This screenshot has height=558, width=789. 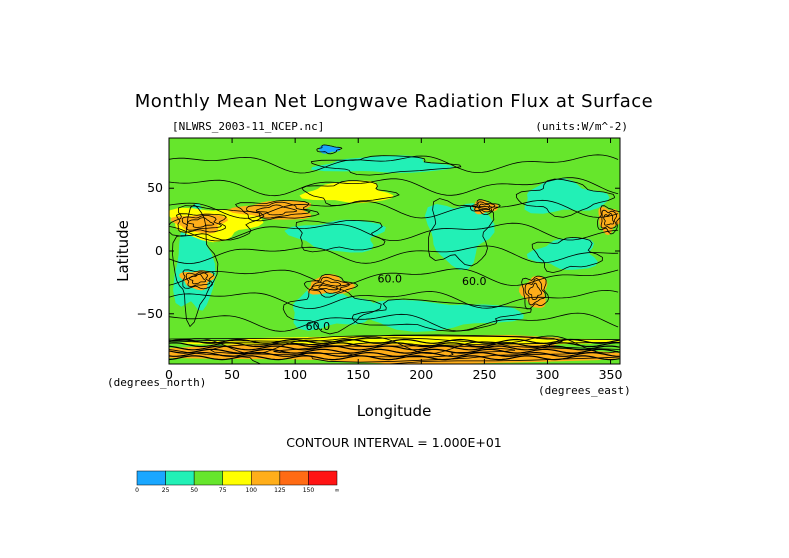 I want to click on x-tick-label: 250, so click(x=484, y=374).